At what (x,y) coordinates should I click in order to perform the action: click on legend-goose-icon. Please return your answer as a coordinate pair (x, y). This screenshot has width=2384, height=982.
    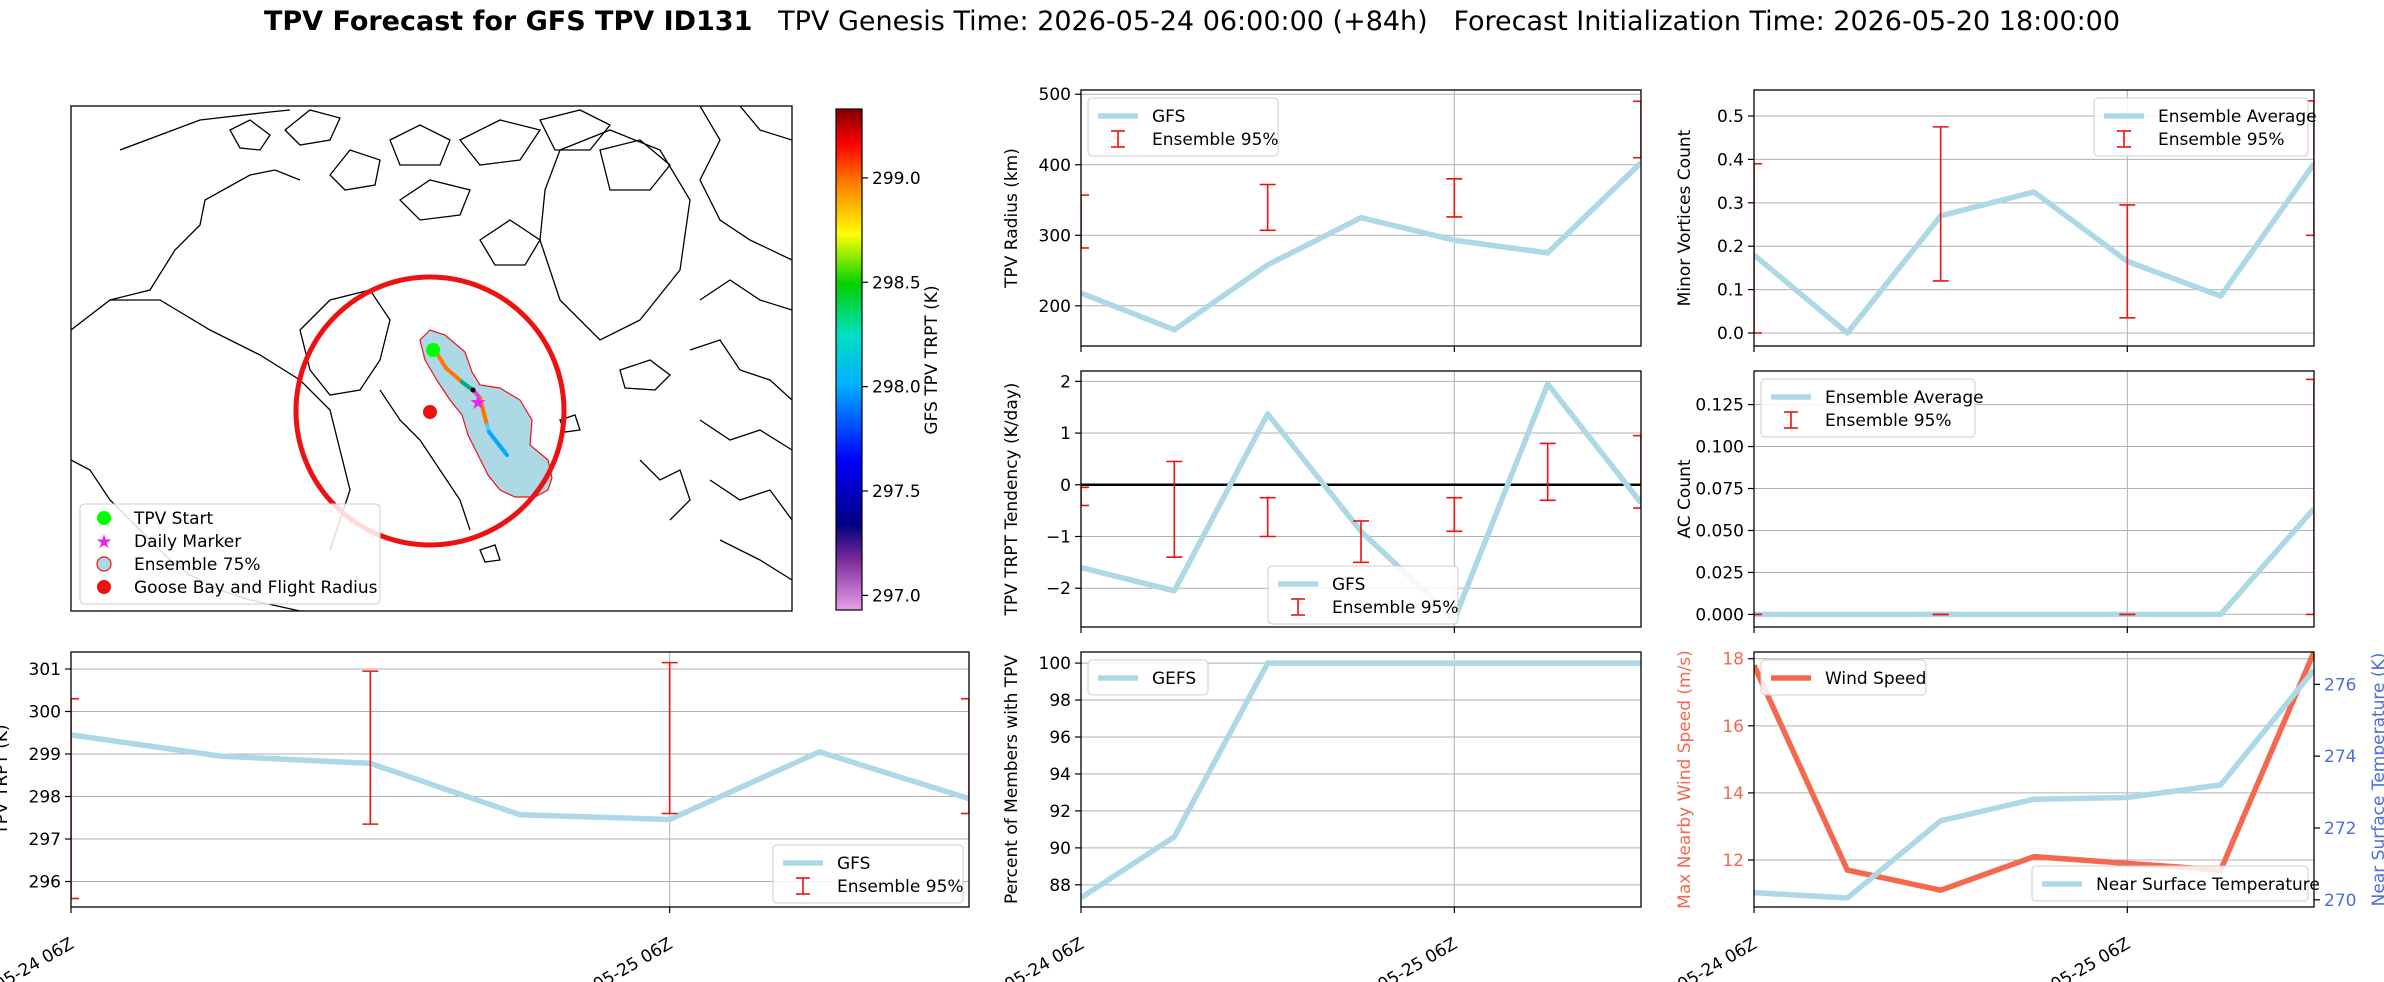
    Looking at the image, I should click on (104, 587).